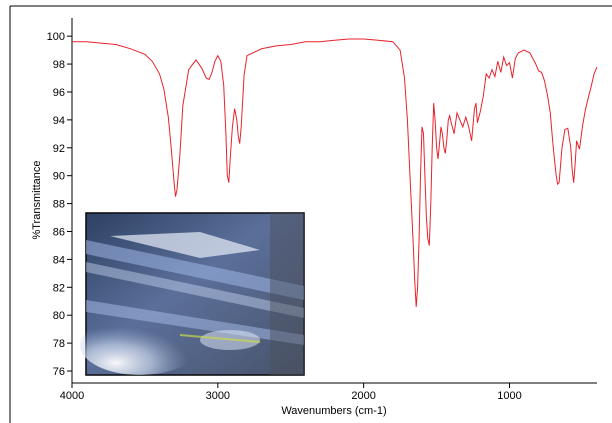 The height and width of the screenshot is (423, 612). What do you see at coordinates (192, 294) in the screenshot?
I see `inset-microscope-image` at bounding box center [192, 294].